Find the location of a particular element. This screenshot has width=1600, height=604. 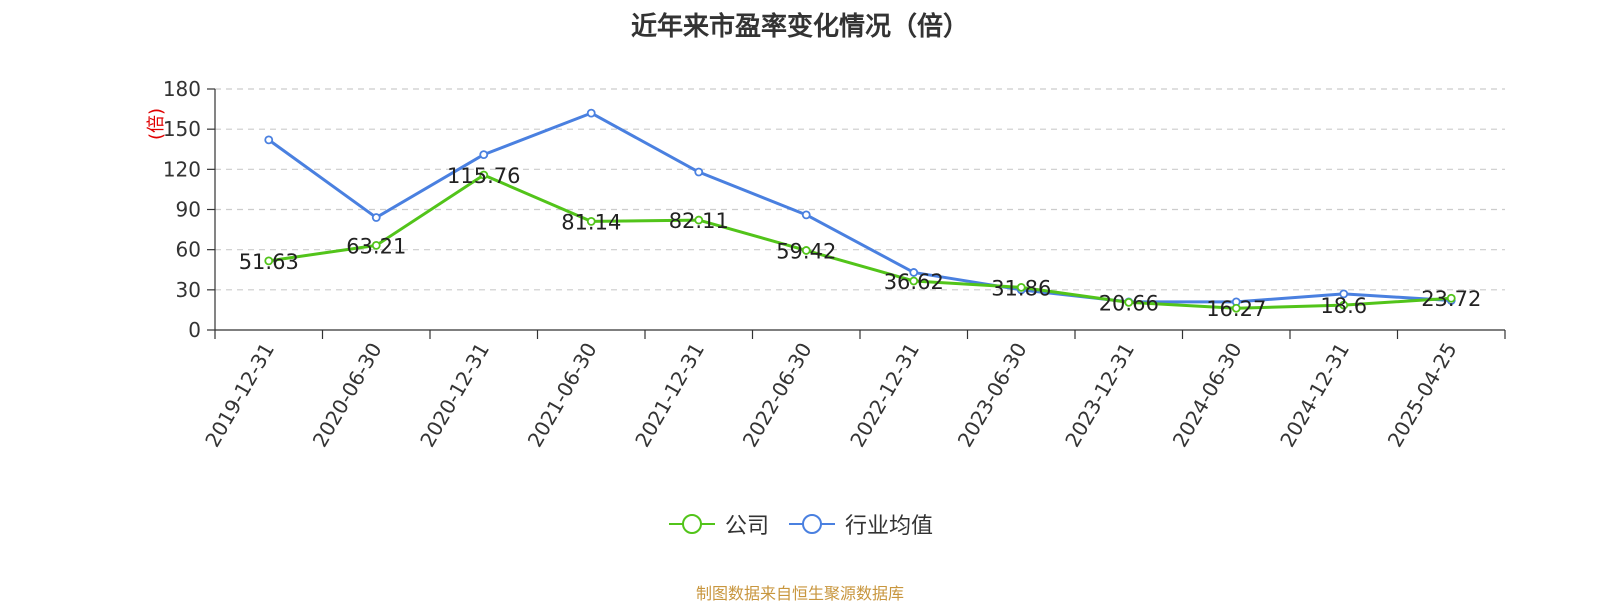

y-tick-label: 150 is located at coordinates (182, 129).